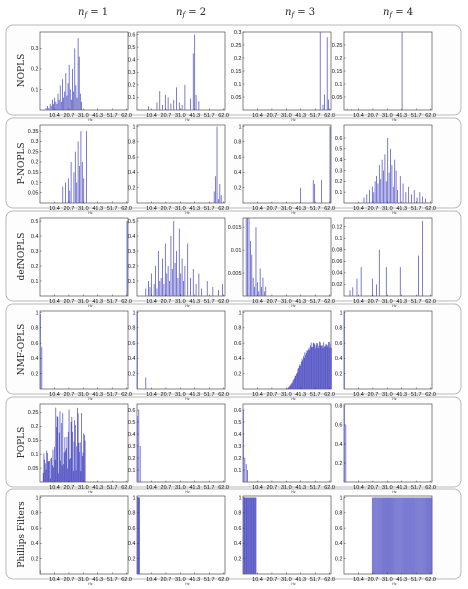 The image size is (468, 589). Describe the element at coordinates (402, 12) in the screenshot. I see `column-header-value: = 4` at that location.